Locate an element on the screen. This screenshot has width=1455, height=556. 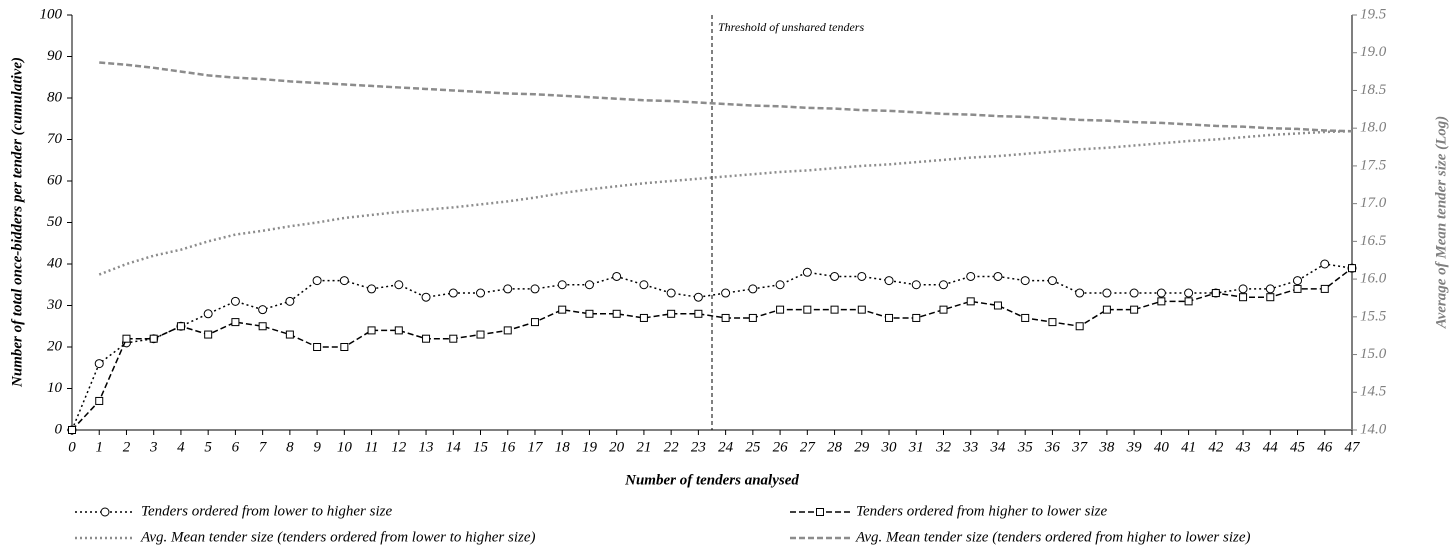
x-tick-label: 10 is located at coordinates (345, 447).